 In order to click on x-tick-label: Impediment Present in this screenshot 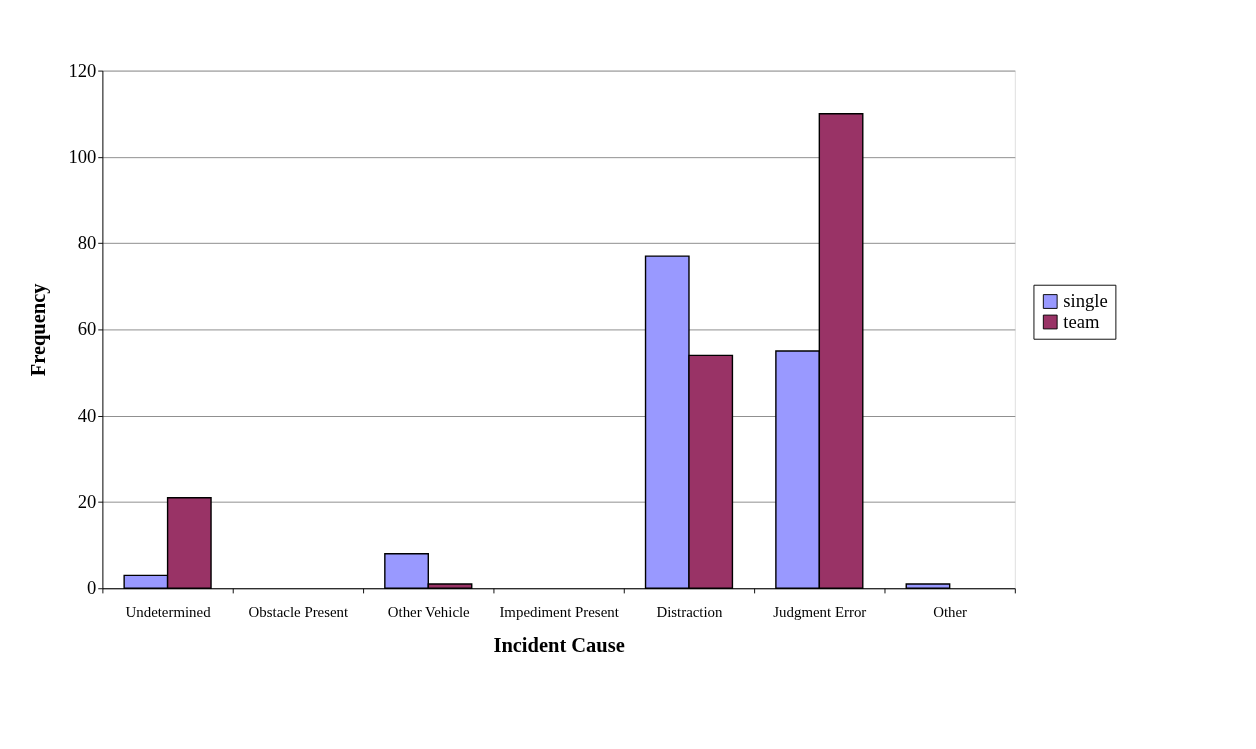, I will do `click(559, 611)`.